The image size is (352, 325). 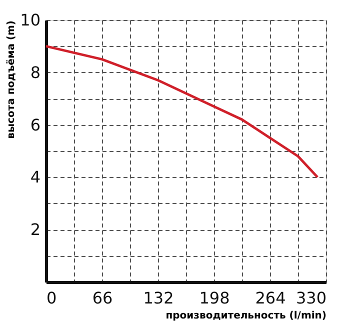 I want to click on y-tick-label: 2, so click(x=35, y=230).